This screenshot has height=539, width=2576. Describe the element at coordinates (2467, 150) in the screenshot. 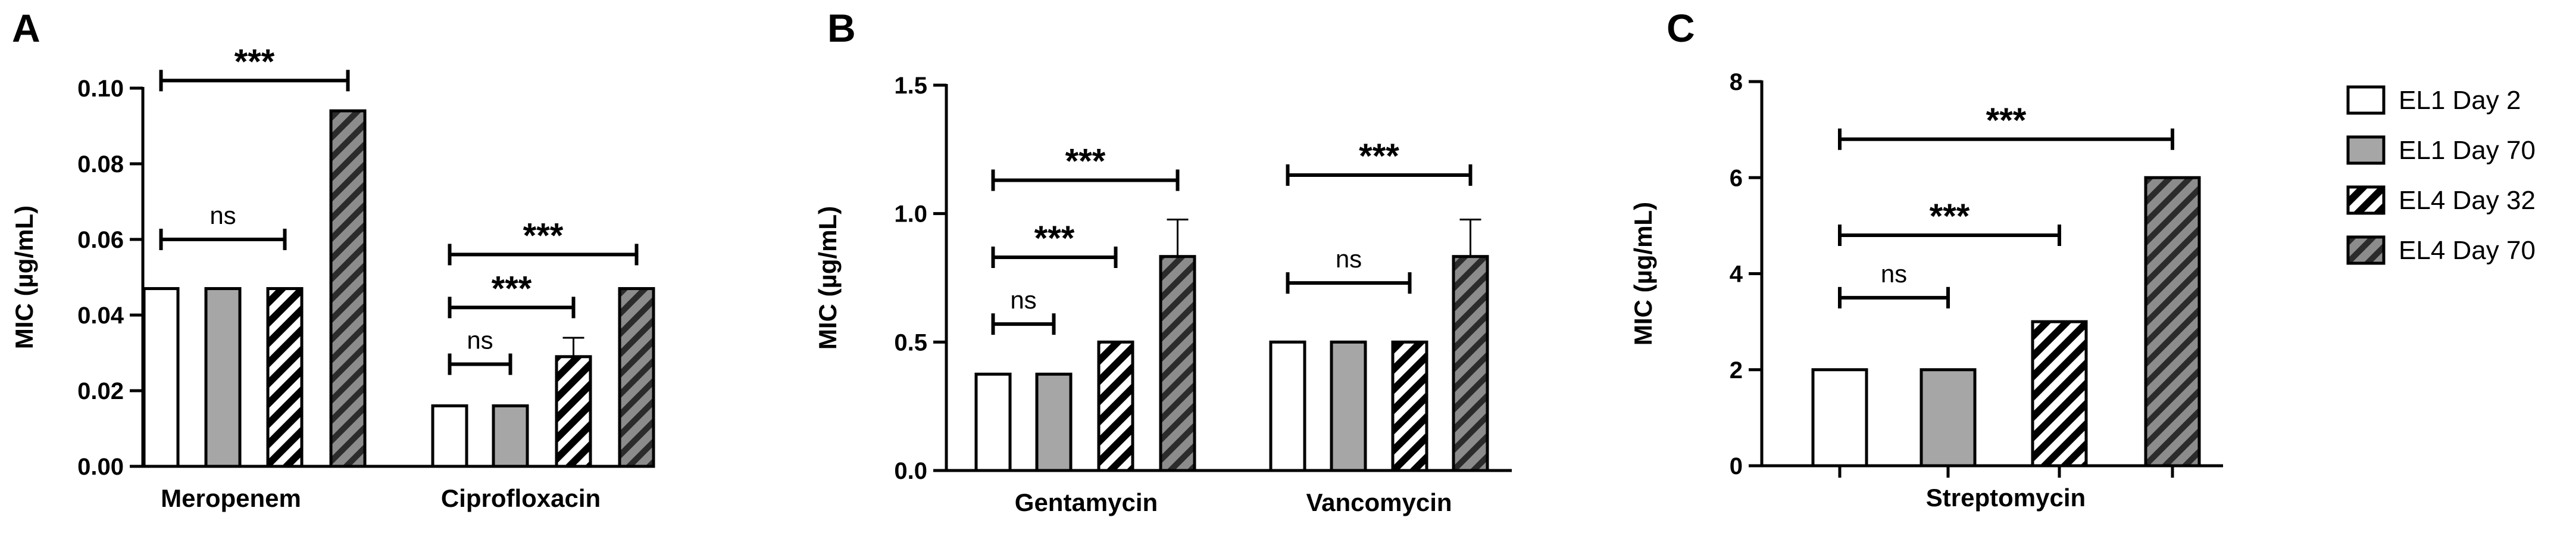

I see `legend-label: EL1 Day 70` at that location.